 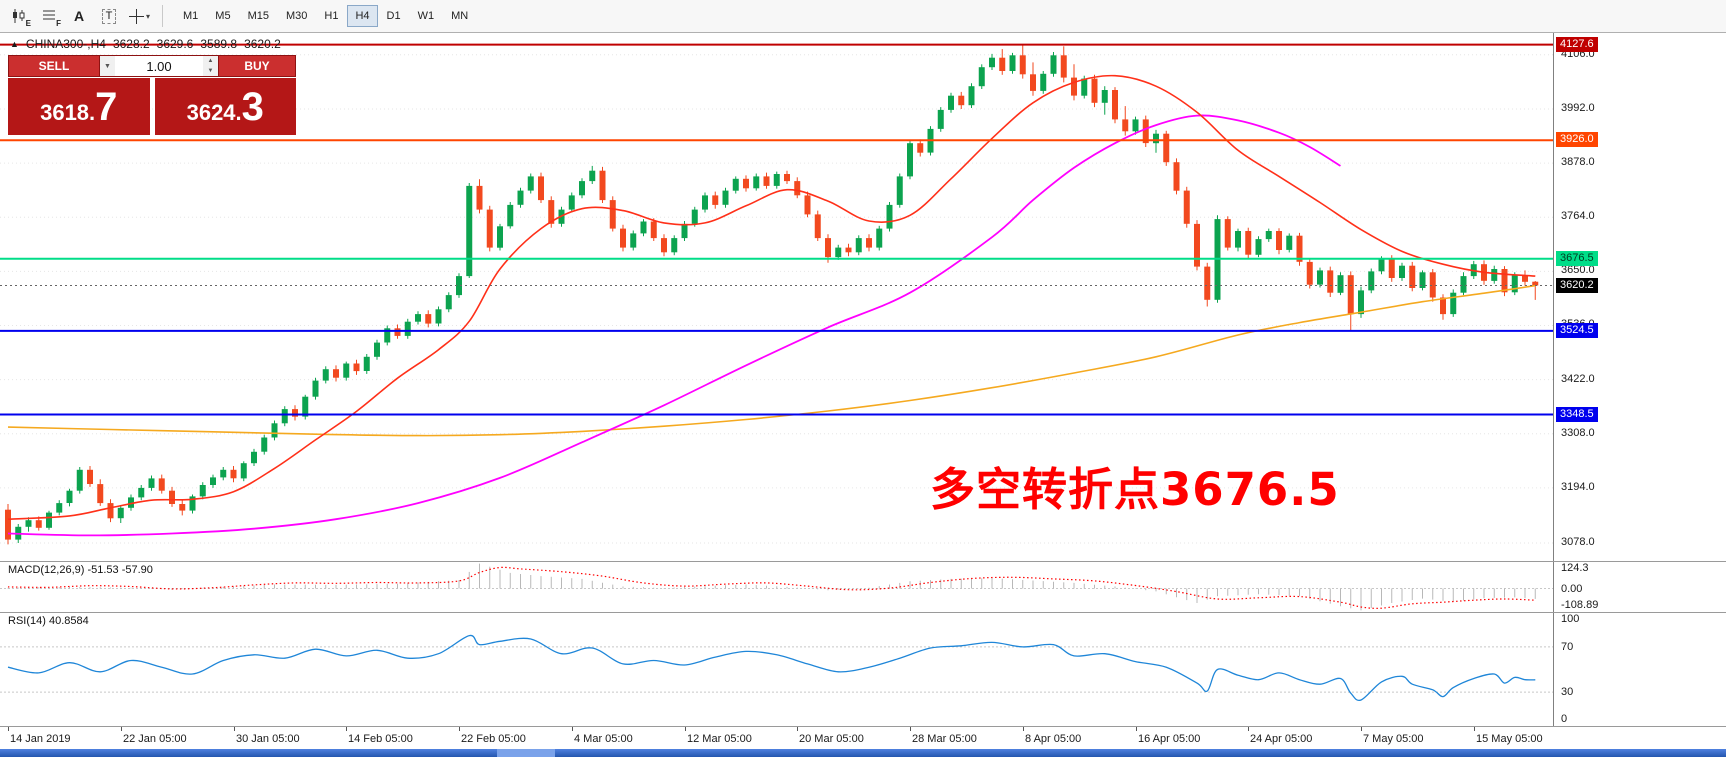 What do you see at coordinates (493, 739) in the screenshot?
I see `time-axis-label: 22 Feb 05:00` at bounding box center [493, 739].